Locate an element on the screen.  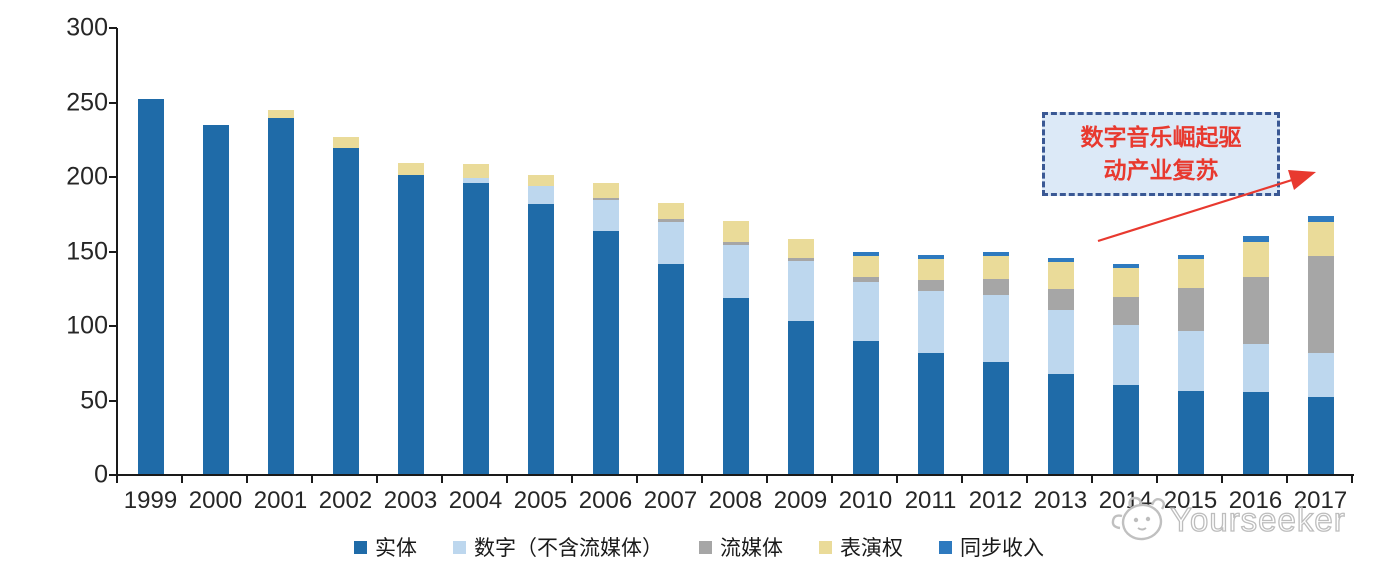
segment-2015 is located at coordinates (1190, 273).